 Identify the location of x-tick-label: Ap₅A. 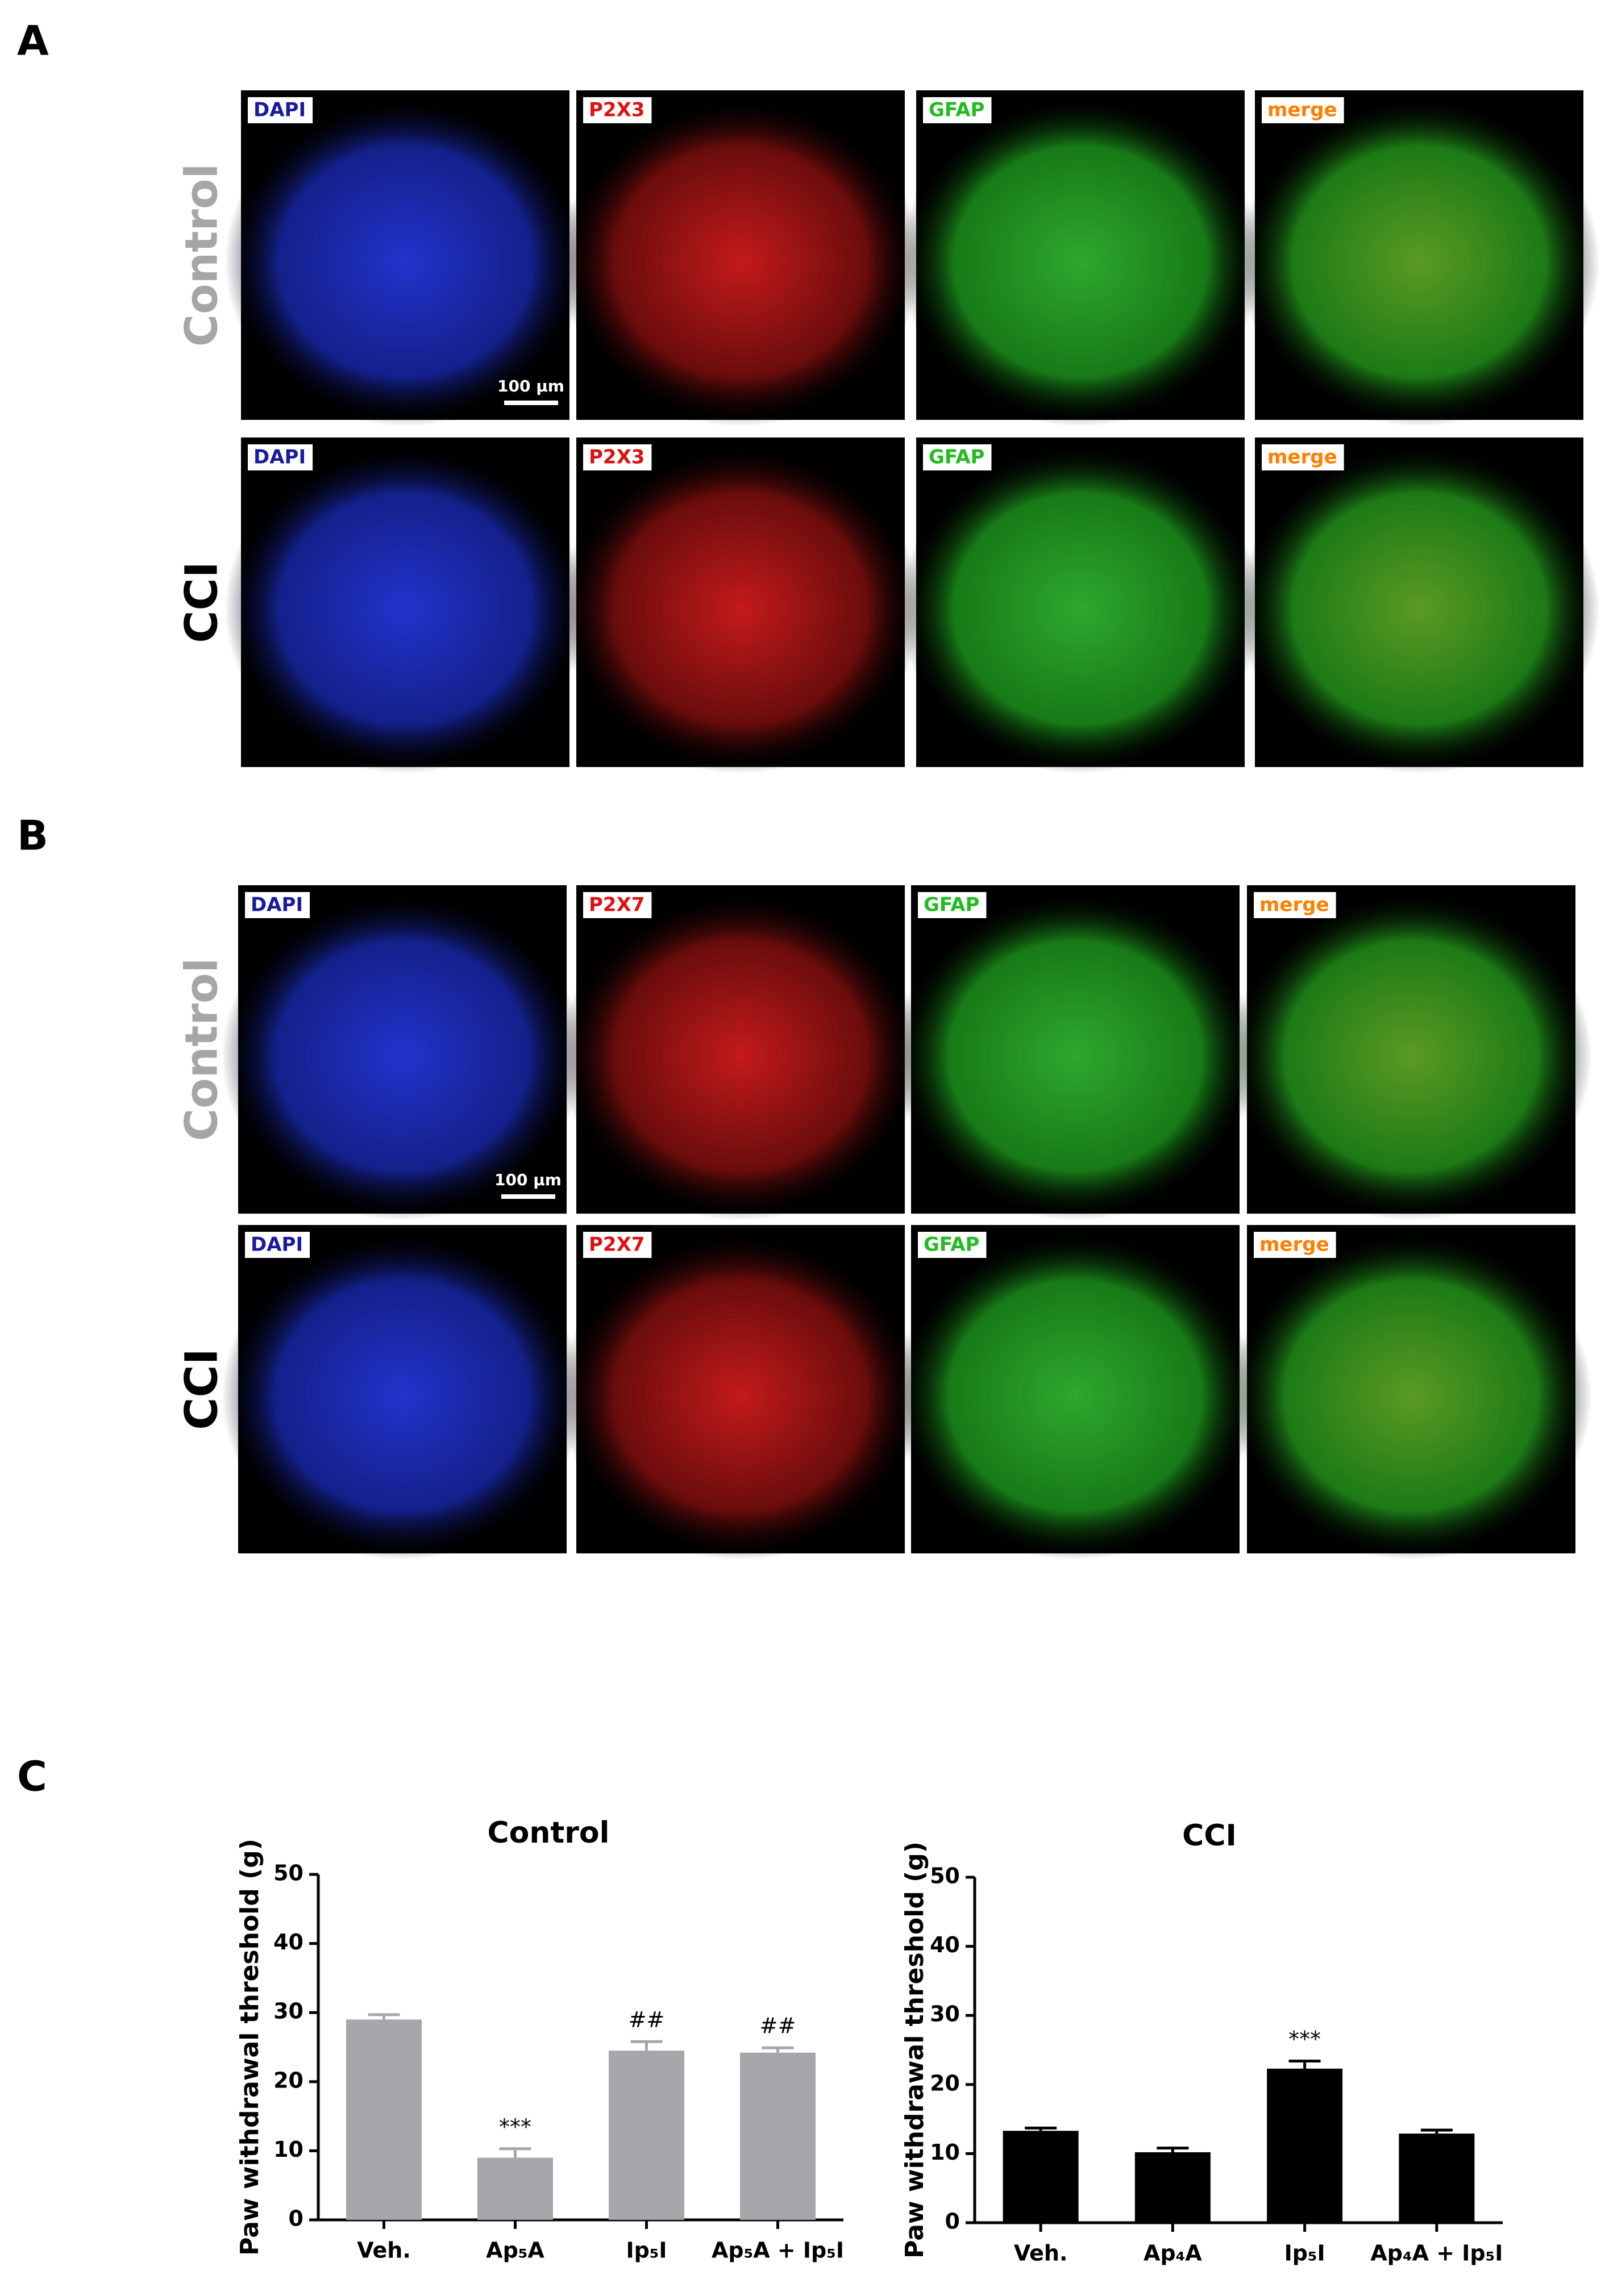
(515, 2250).